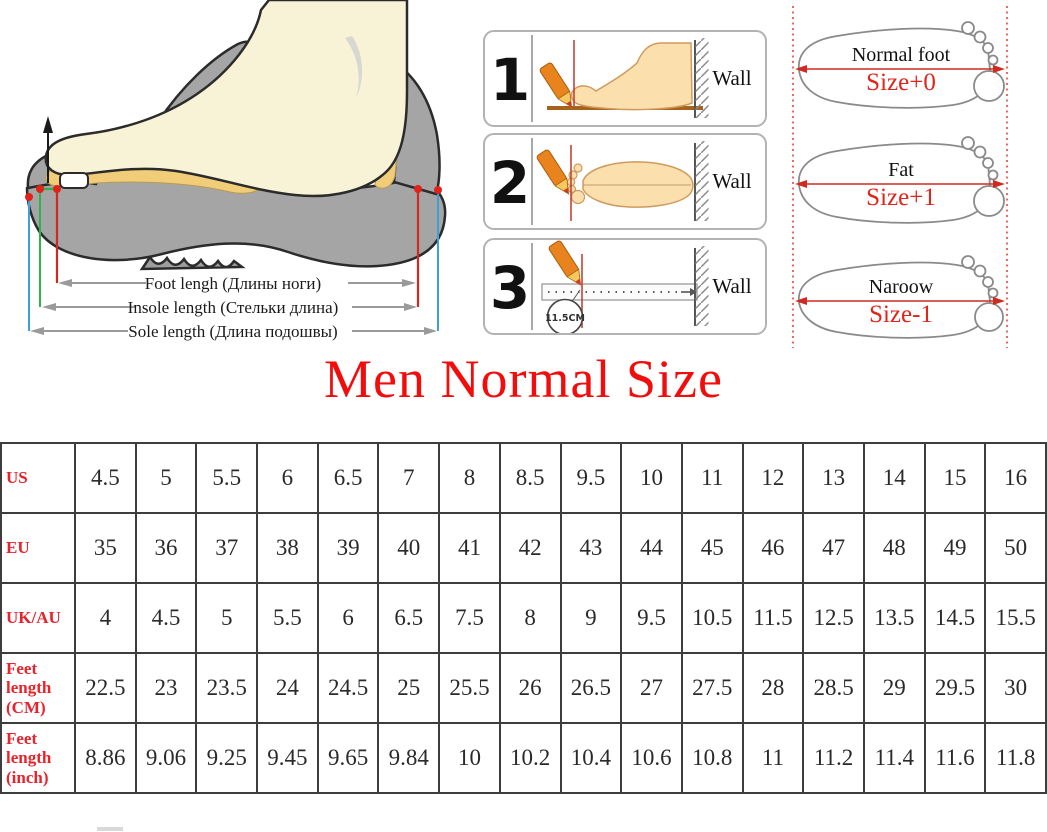 This screenshot has width=1047, height=832. Describe the element at coordinates (510, 183) in the screenshot. I see `step-number: 2` at that location.